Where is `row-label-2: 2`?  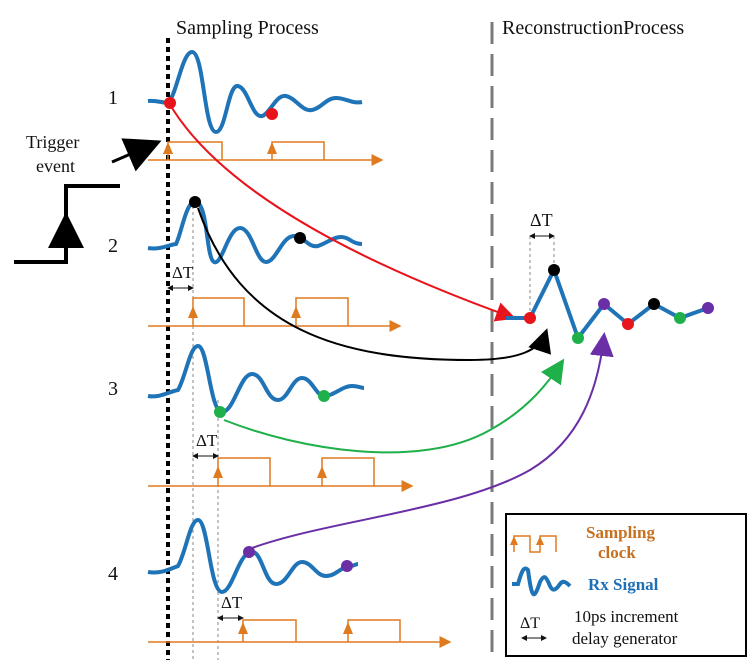
row-label-2: 2 is located at coordinates (113, 246).